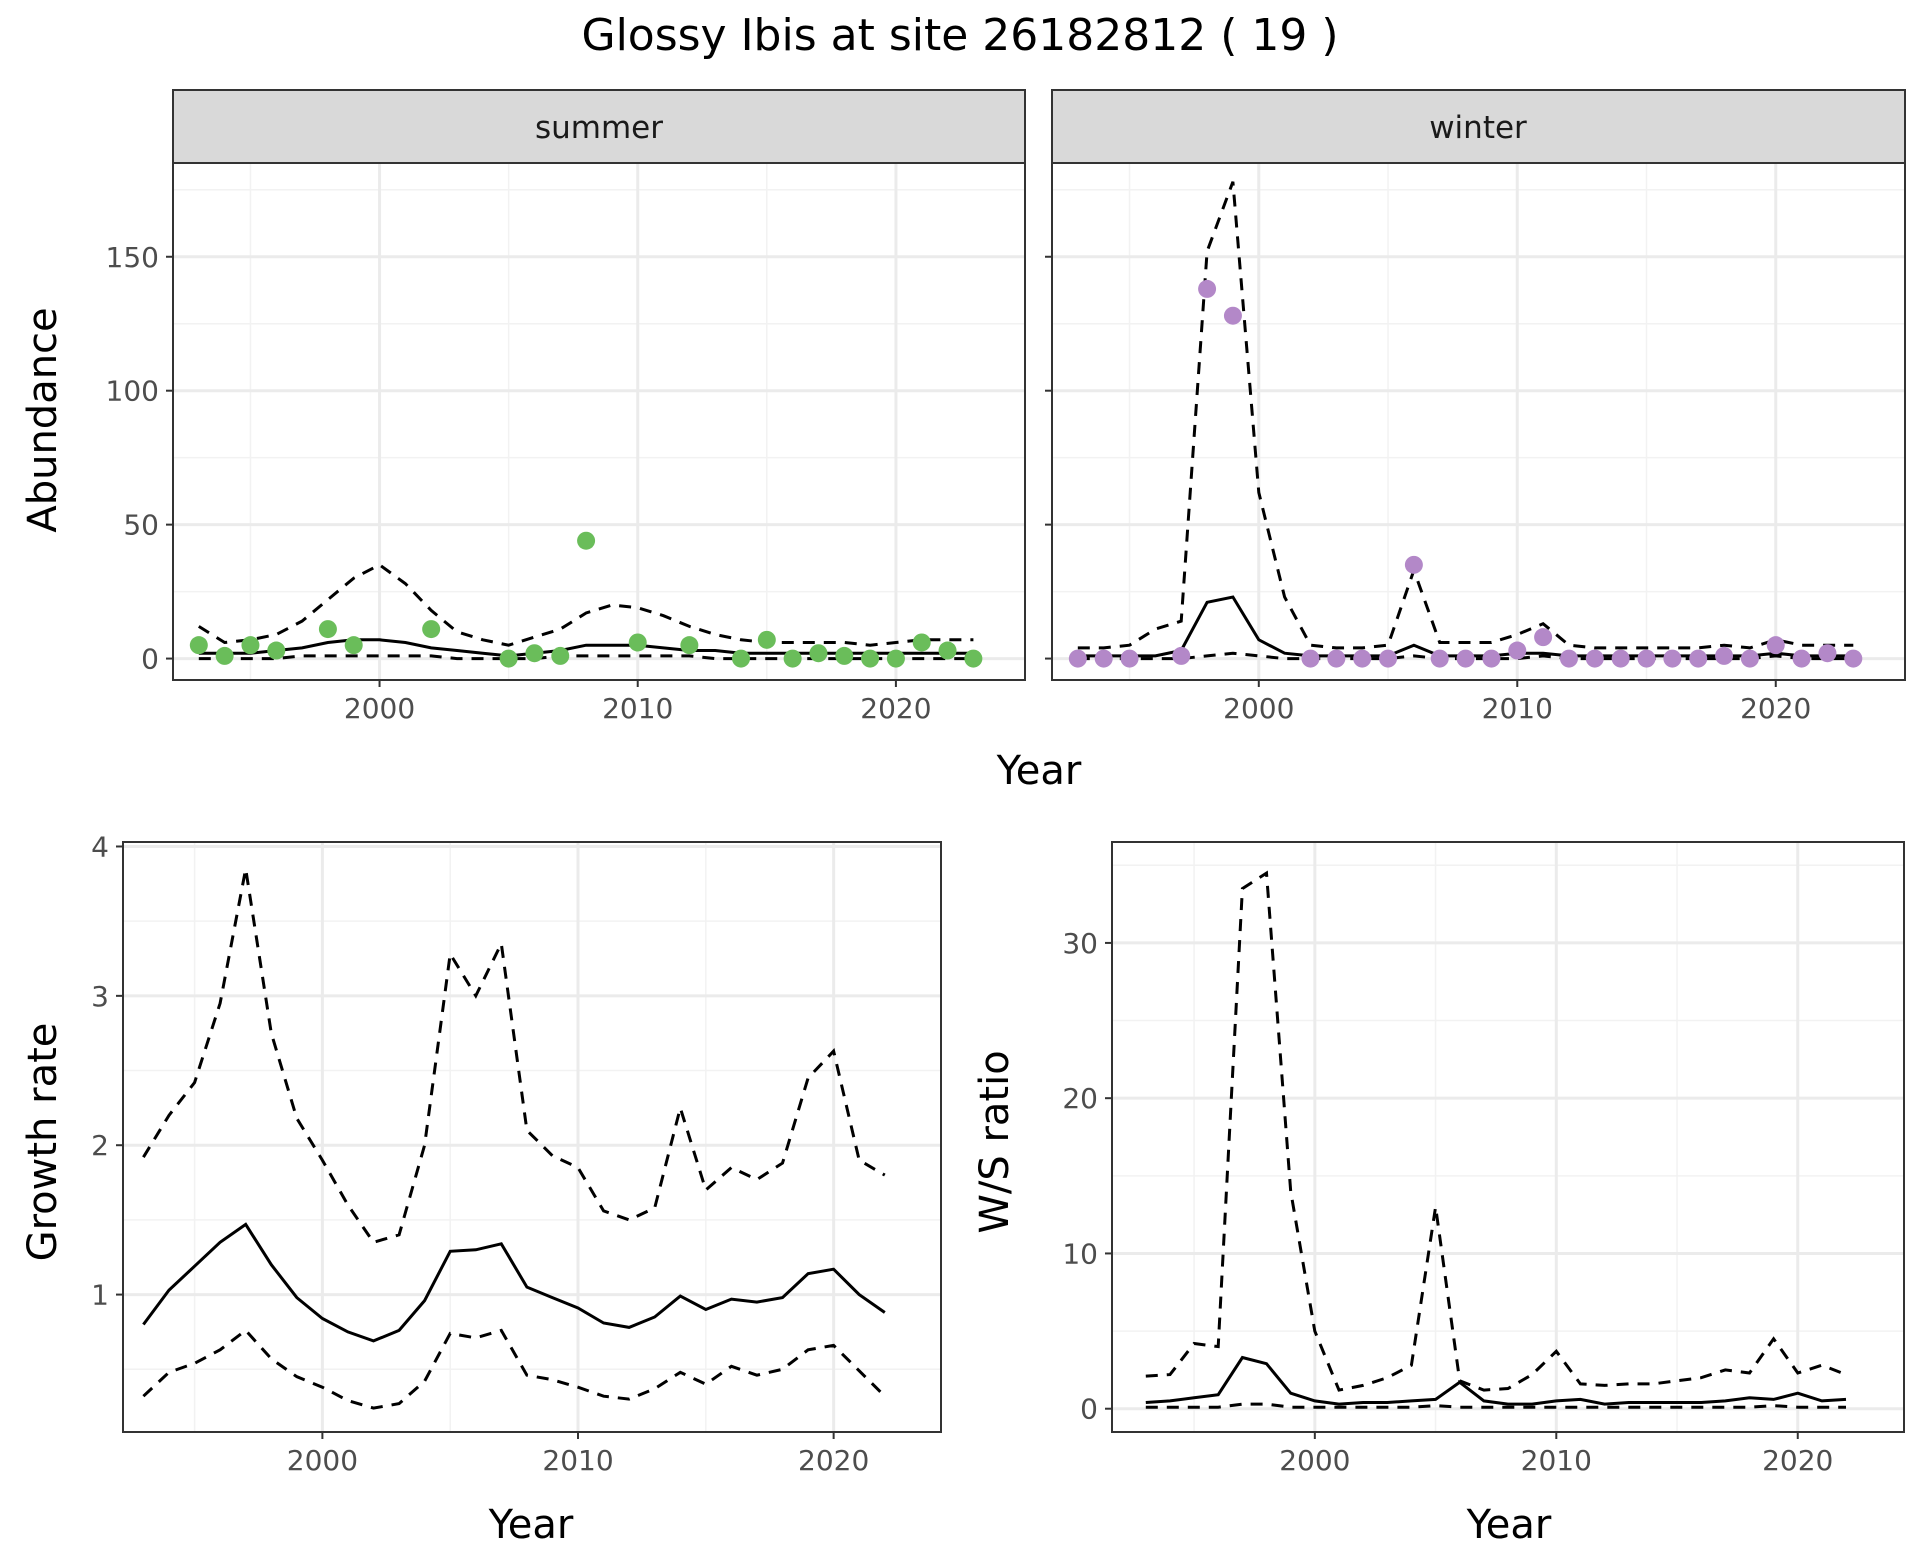 This screenshot has width=1920, height=1560. Describe the element at coordinates (1314, 1460) in the screenshot. I see `ratio-x-tick-label: 2000` at that location.